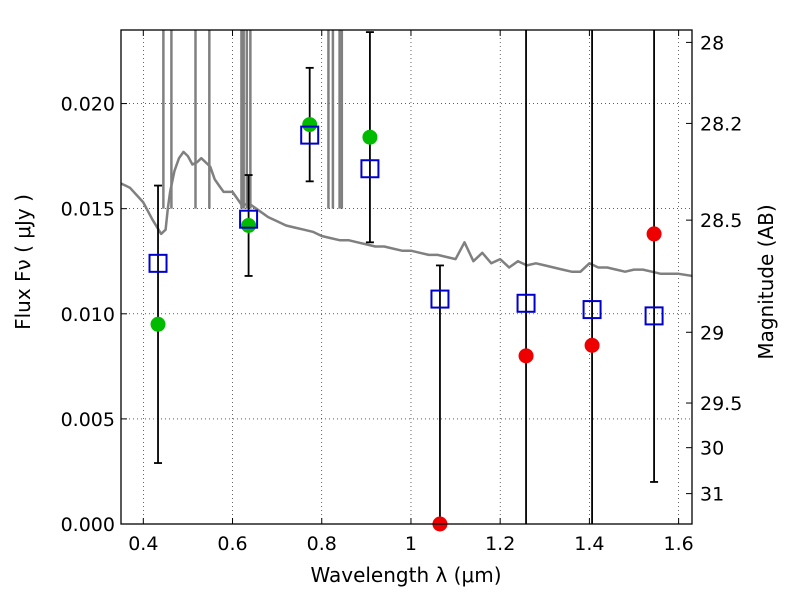 The height and width of the screenshot is (600, 800). I want to click on x-tick-label: 1.2, so click(500, 544).